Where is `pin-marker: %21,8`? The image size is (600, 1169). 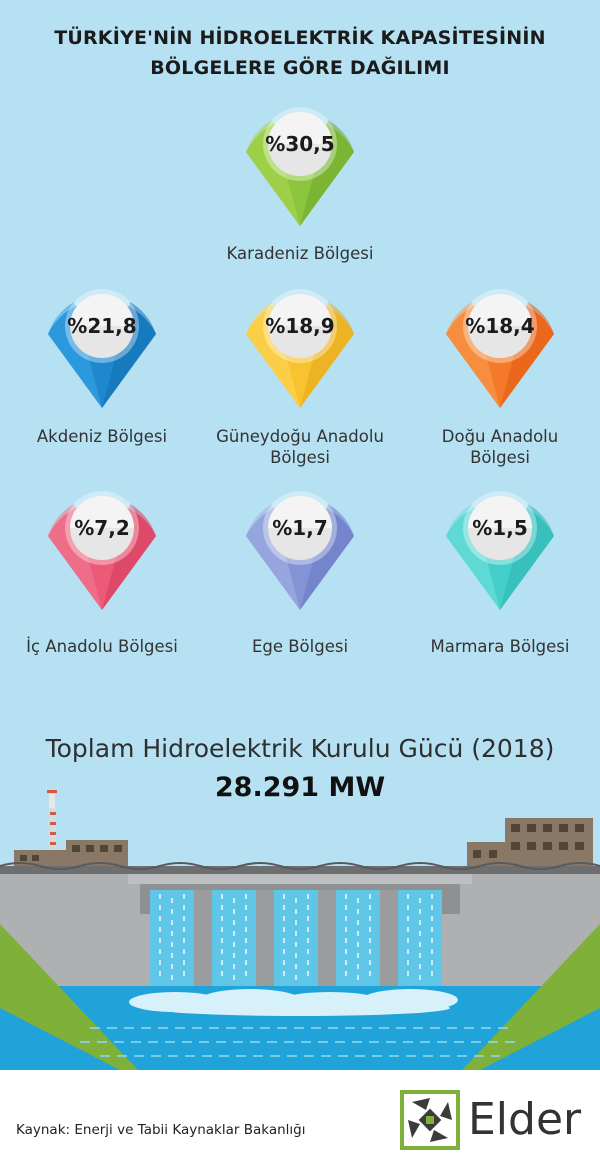 pin-marker: %21,8 is located at coordinates (102, 347).